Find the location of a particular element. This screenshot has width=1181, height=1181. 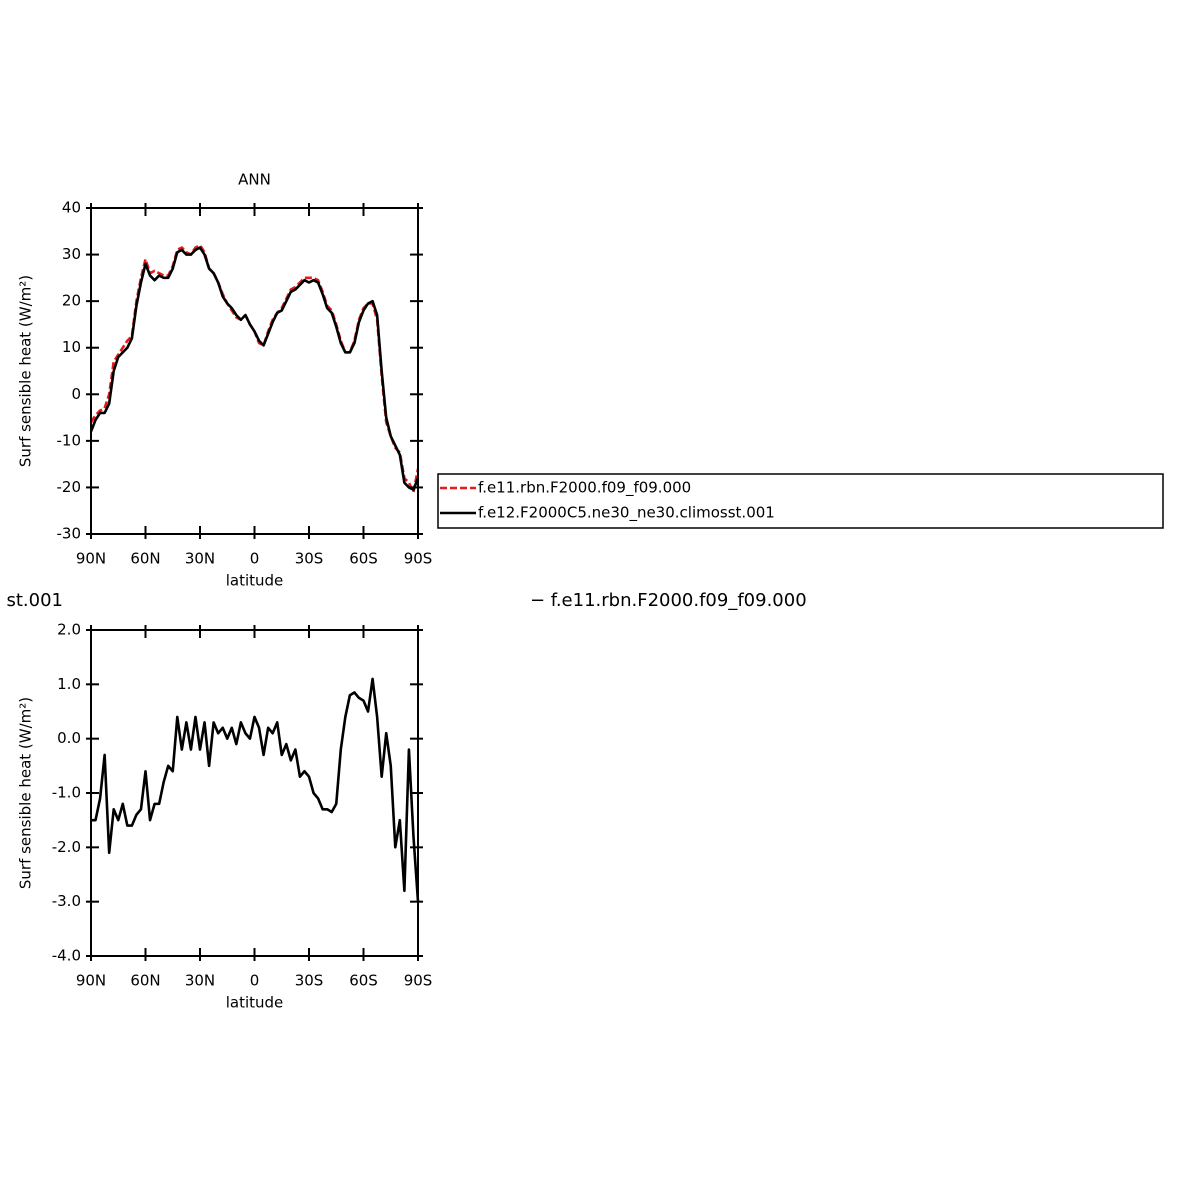

y-tick-label: 40 is located at coordinates (71, 208).